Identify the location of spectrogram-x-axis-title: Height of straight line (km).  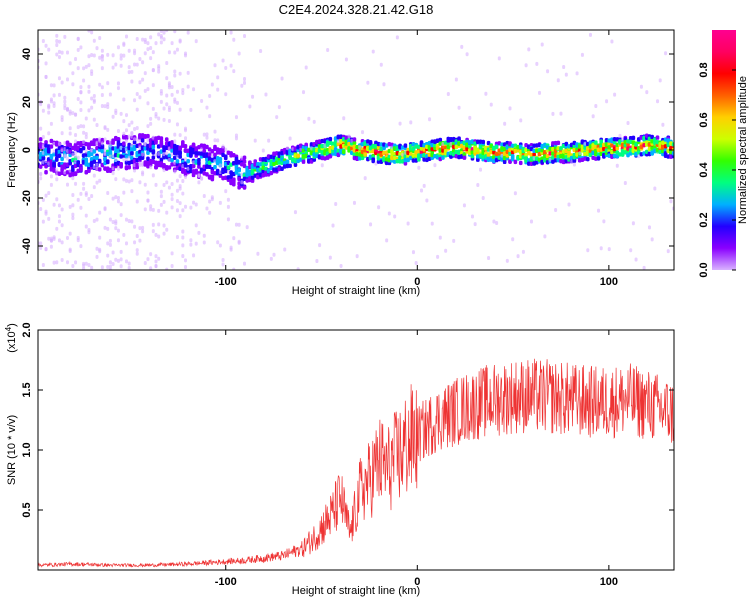
(356, 291).